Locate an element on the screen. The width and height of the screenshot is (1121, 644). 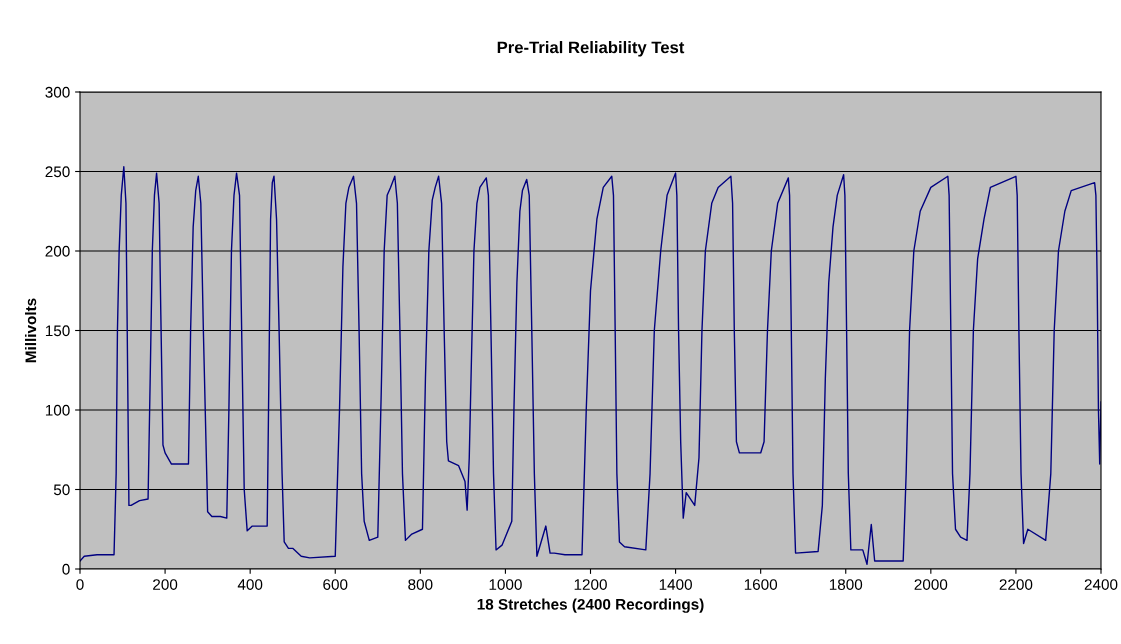
y-tick-label: 300 is located at coordinates (57, 92).